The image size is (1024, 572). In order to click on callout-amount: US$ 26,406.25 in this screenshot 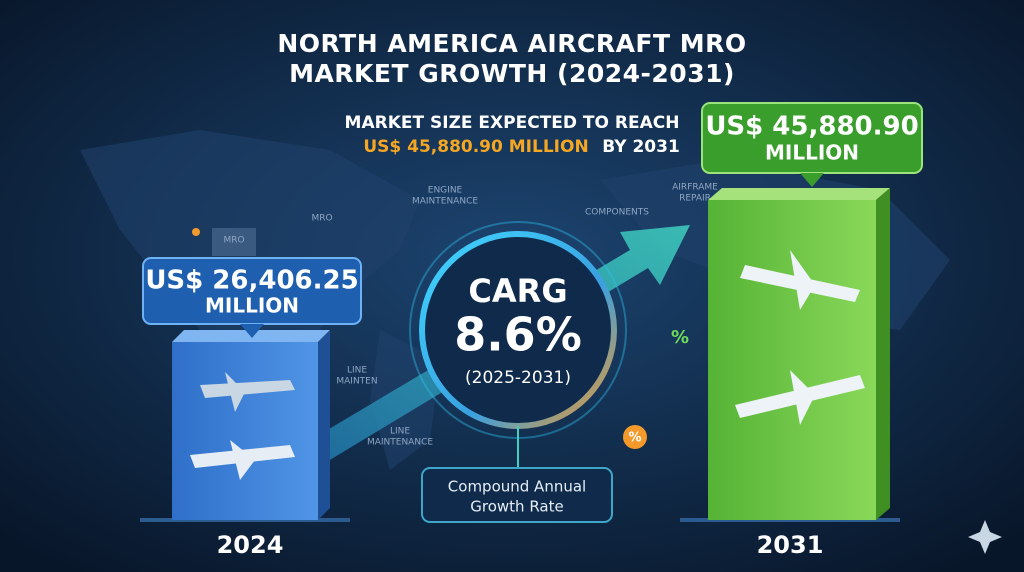, I will do `click(251, 281)`.